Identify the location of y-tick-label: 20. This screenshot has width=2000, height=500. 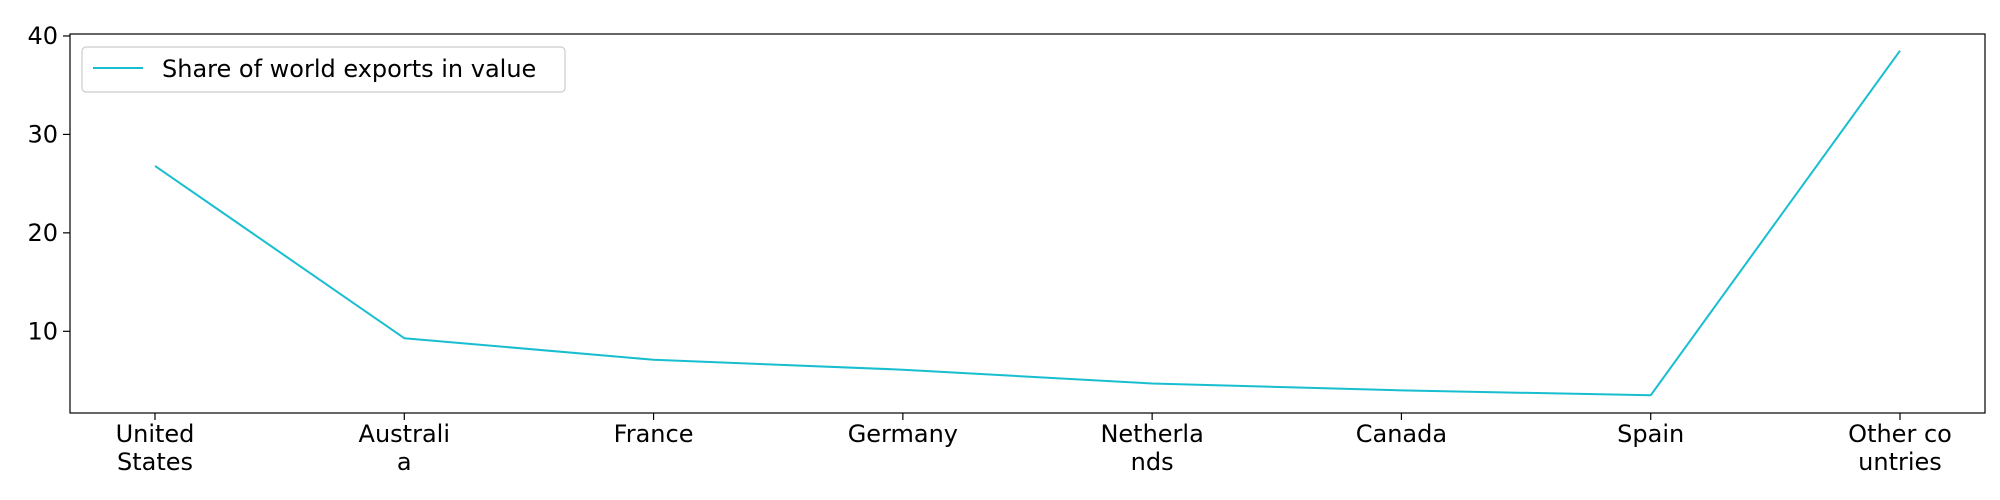
(42, 233).